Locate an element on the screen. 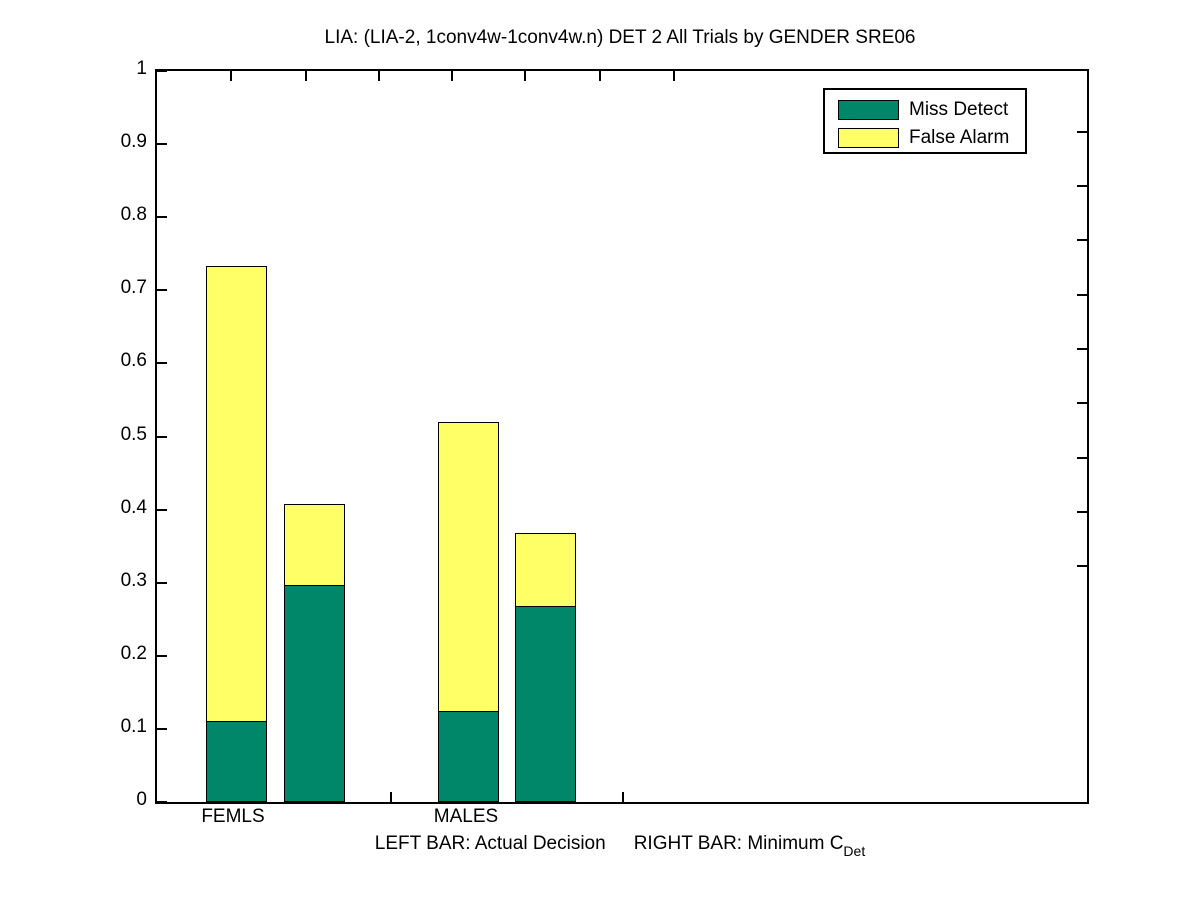 Image resolution: width=1201 pixels, height=900 pixels. y-axis-tick-label: 0 is located at coordinates (141, 799).